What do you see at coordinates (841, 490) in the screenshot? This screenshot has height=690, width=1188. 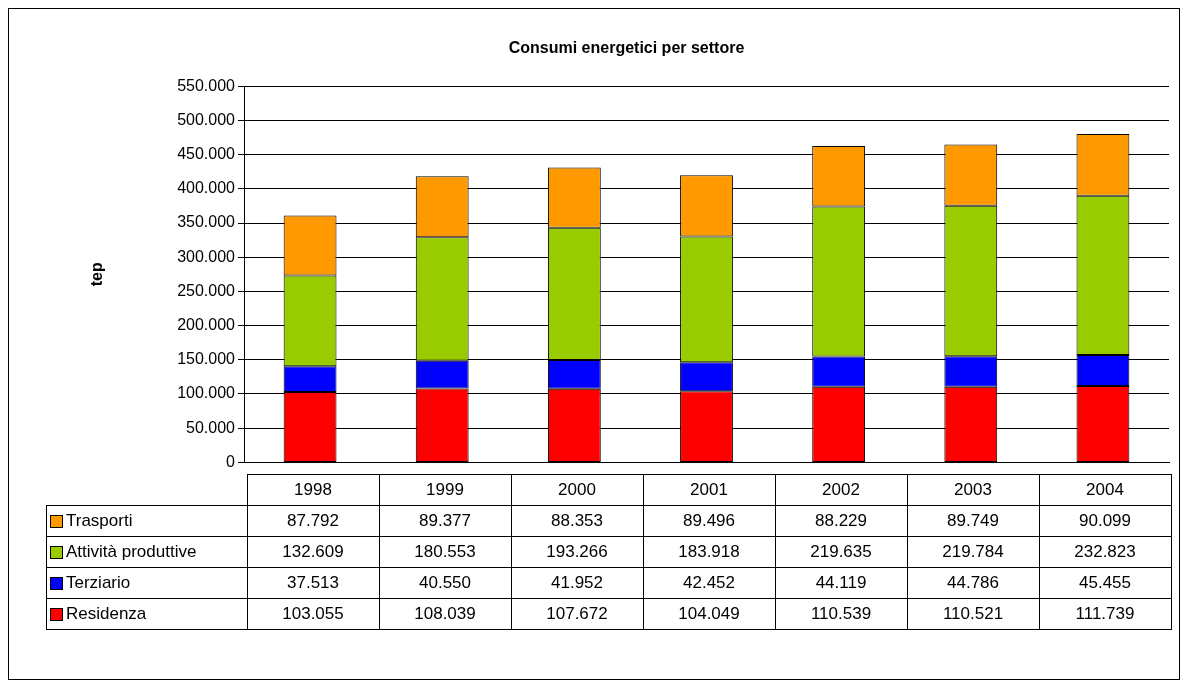 I see `x-tick-label: 2002` at bounding box center [841, 490].